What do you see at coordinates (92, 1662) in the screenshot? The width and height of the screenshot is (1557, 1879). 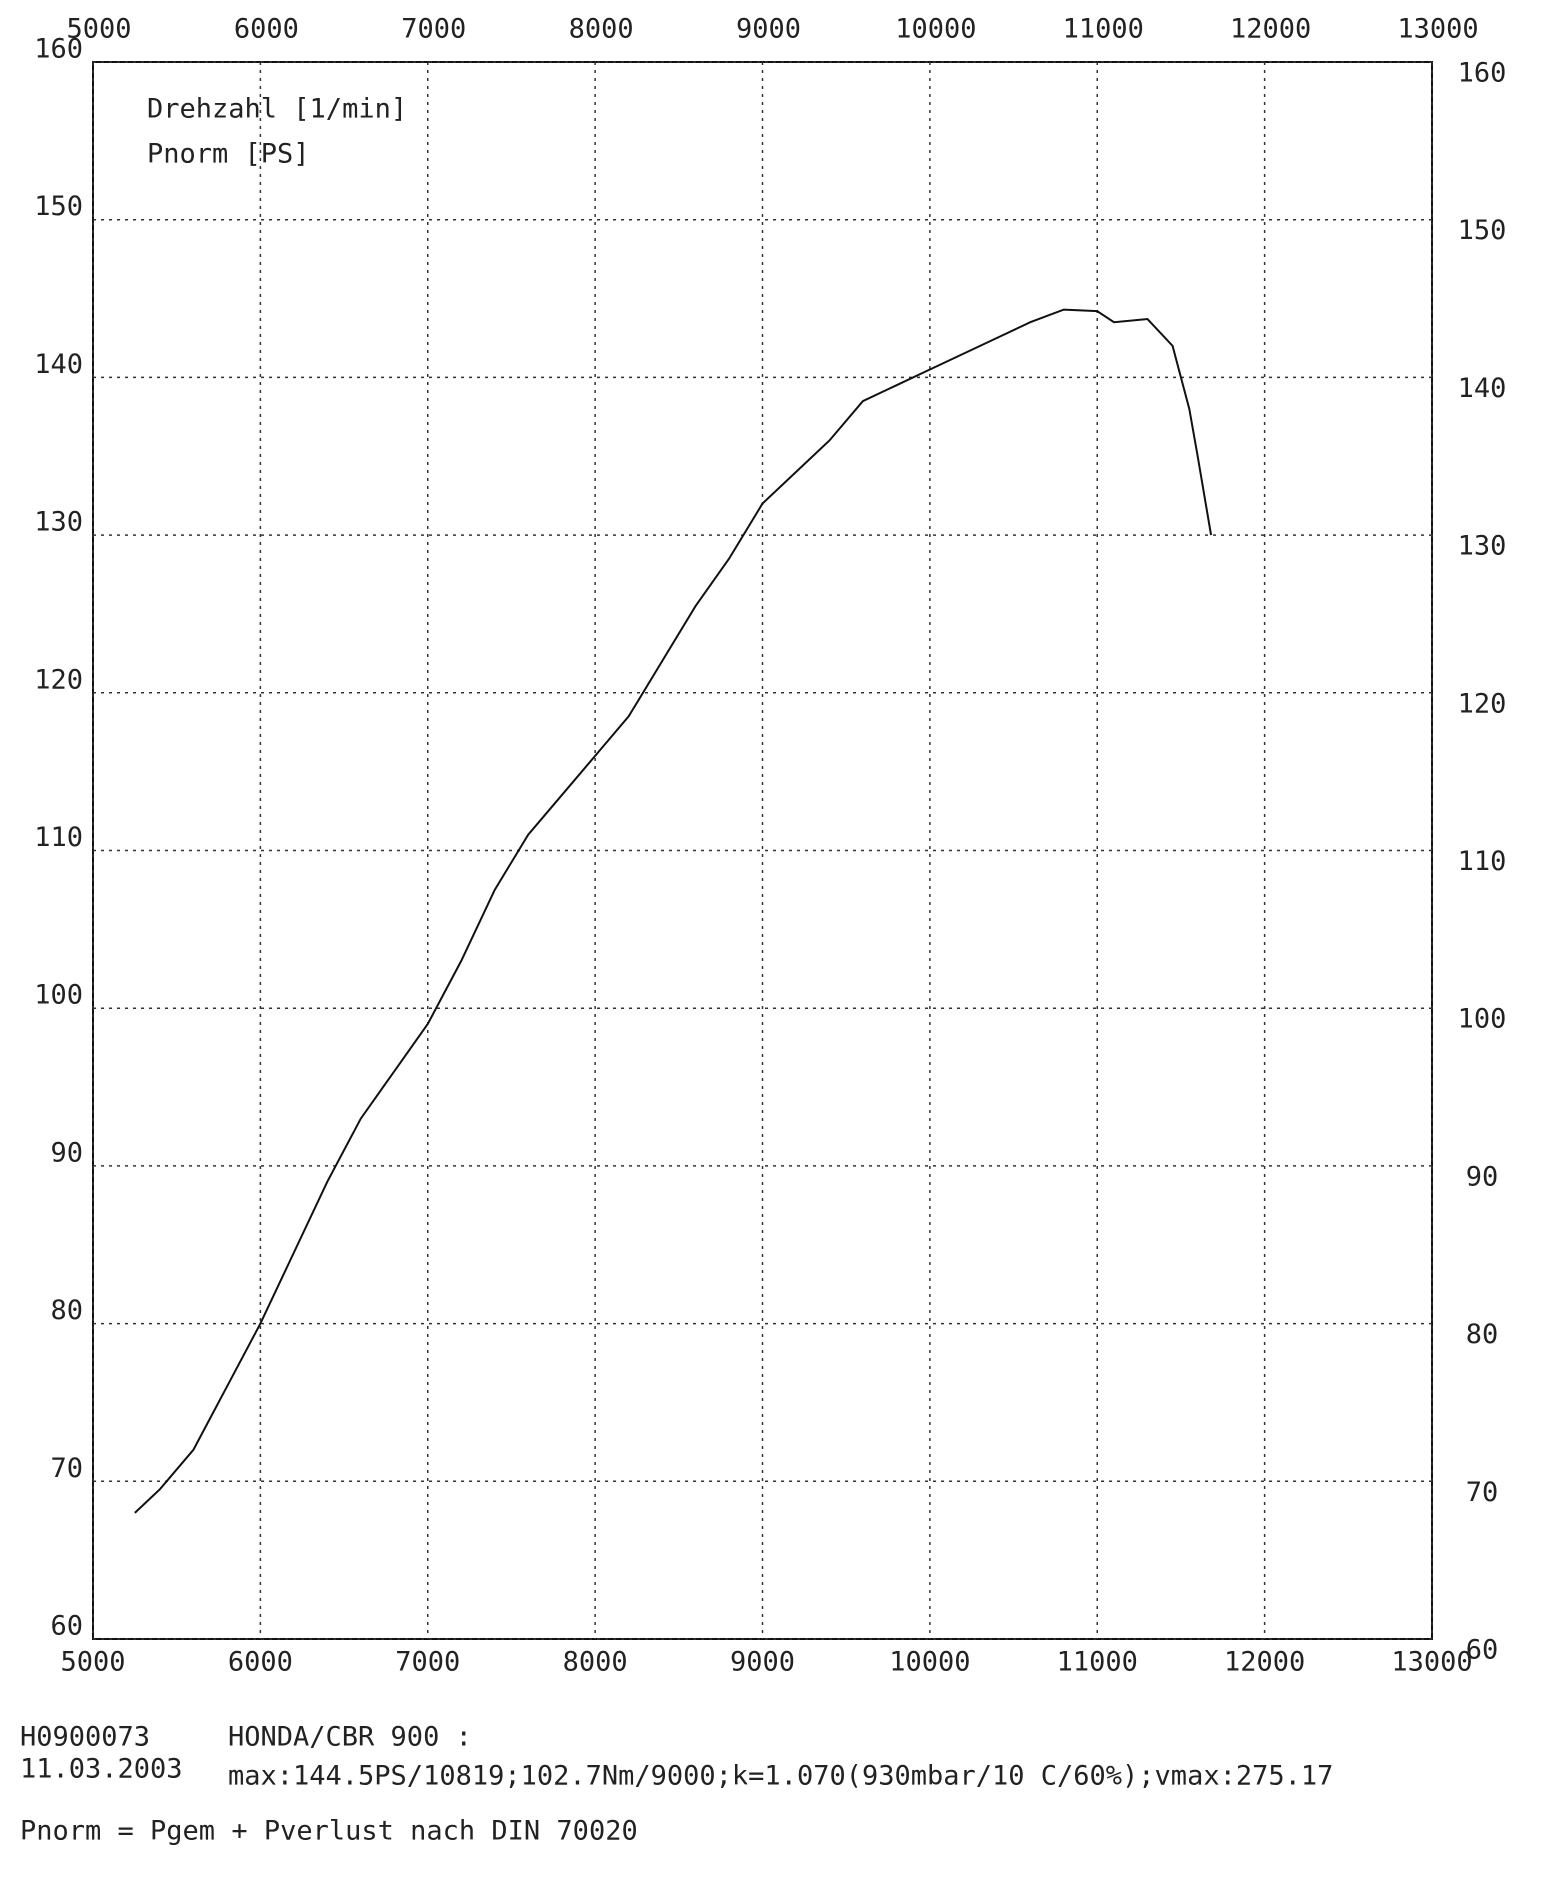 I see `x-tick-label: 5000` at bounding box center [92, 1662].